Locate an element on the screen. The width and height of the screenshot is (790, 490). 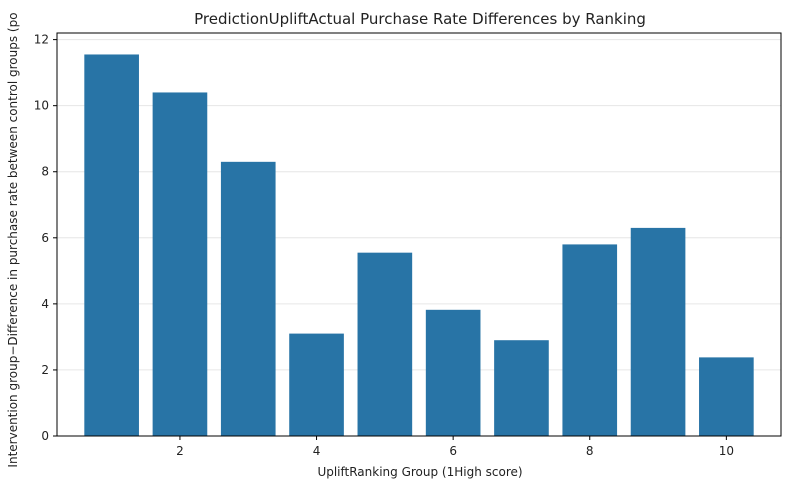
y-tick-label: 8 is located at coordinates (45, 172).